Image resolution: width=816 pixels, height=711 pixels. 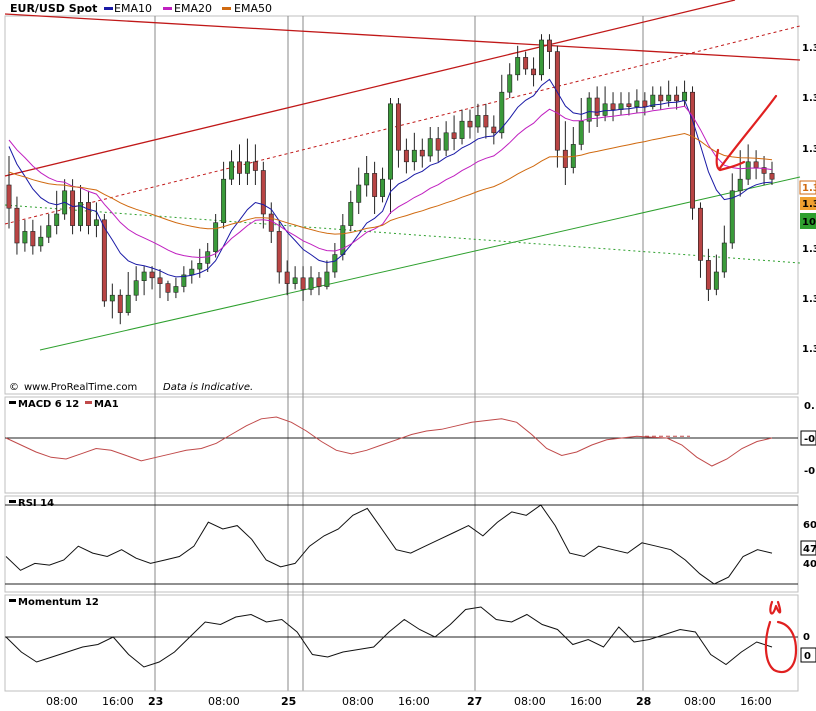 I want to click on annotation-circle-icon, so click(x=781, y=637).